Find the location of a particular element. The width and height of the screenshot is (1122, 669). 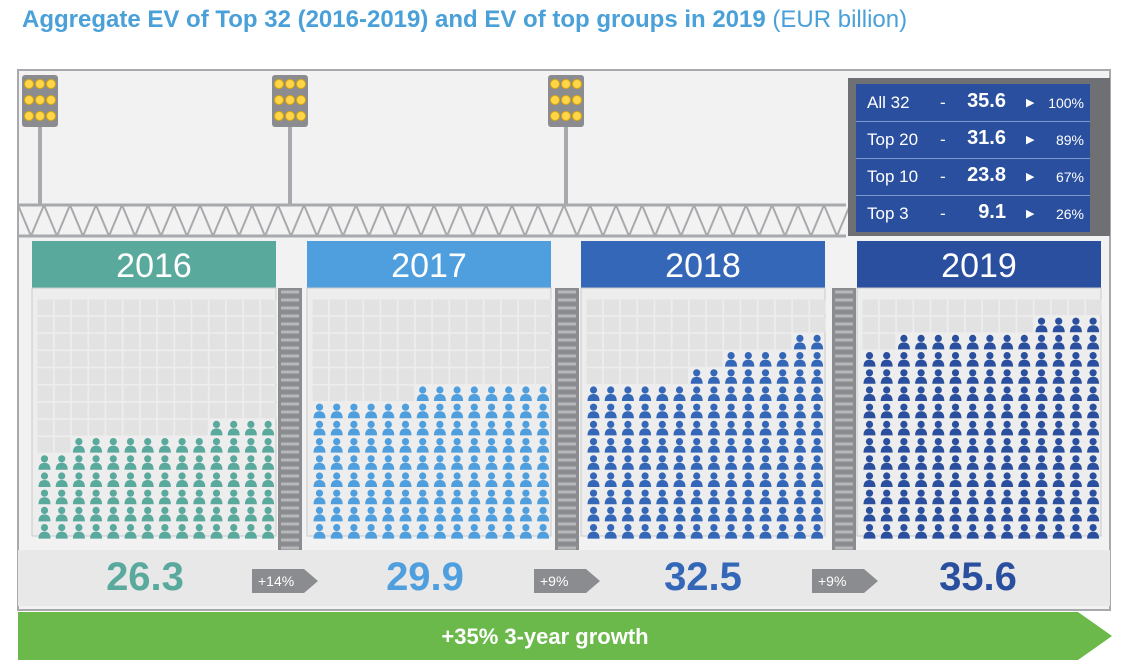

seating-panel-border is located at coordinates (979, 412).